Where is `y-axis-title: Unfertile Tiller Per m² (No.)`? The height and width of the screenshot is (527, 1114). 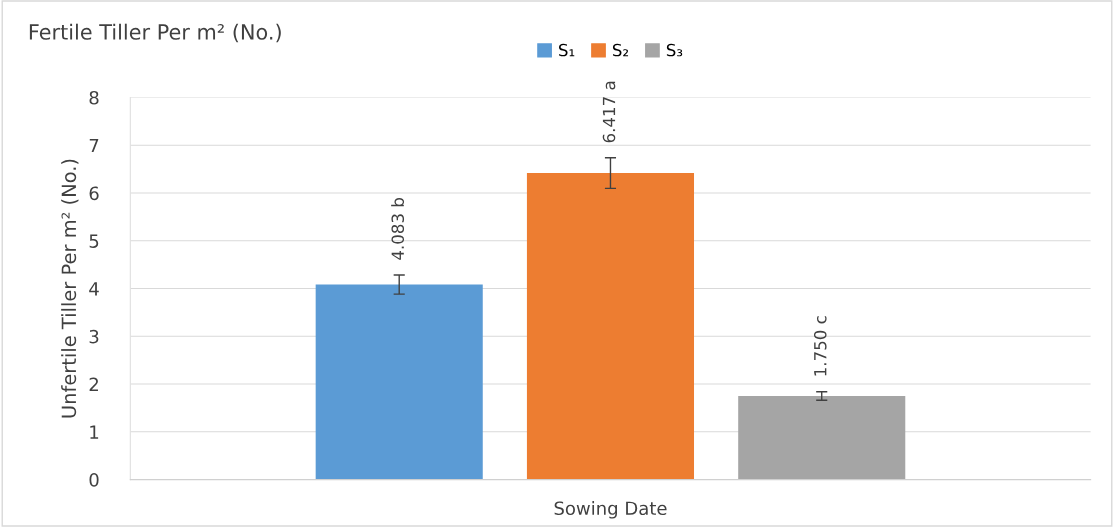 y-axis-title: Unfertile Tiller Per m² (No.) is located at coordinates (70, 288).